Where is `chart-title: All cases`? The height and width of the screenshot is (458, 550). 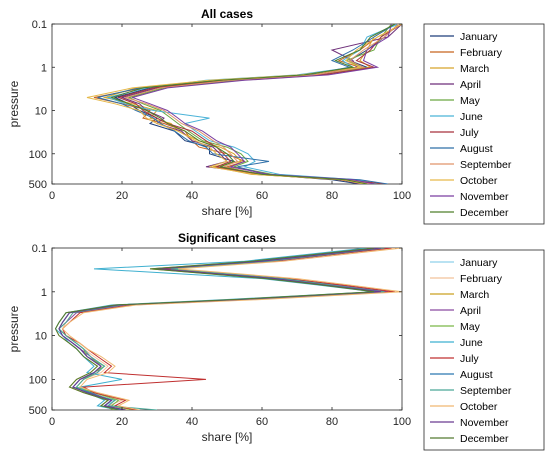
chart-title: All cases is located at coordinates (227, 14).